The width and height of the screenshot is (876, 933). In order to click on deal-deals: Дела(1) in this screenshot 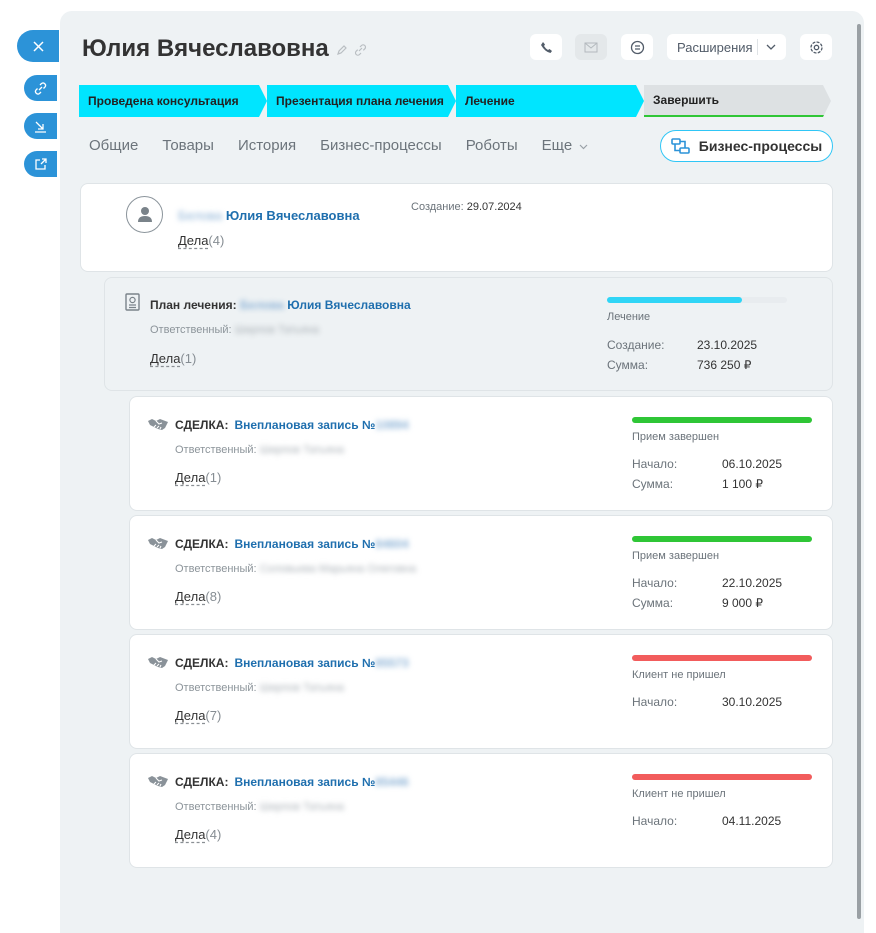, I will do `click(198, 478)`.